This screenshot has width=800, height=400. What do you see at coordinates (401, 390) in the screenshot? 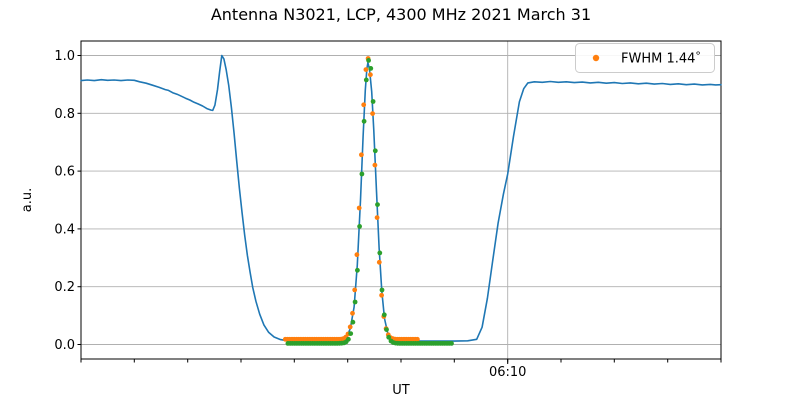
I see `x-axis-label: UT` at bounding box center [401, 390].